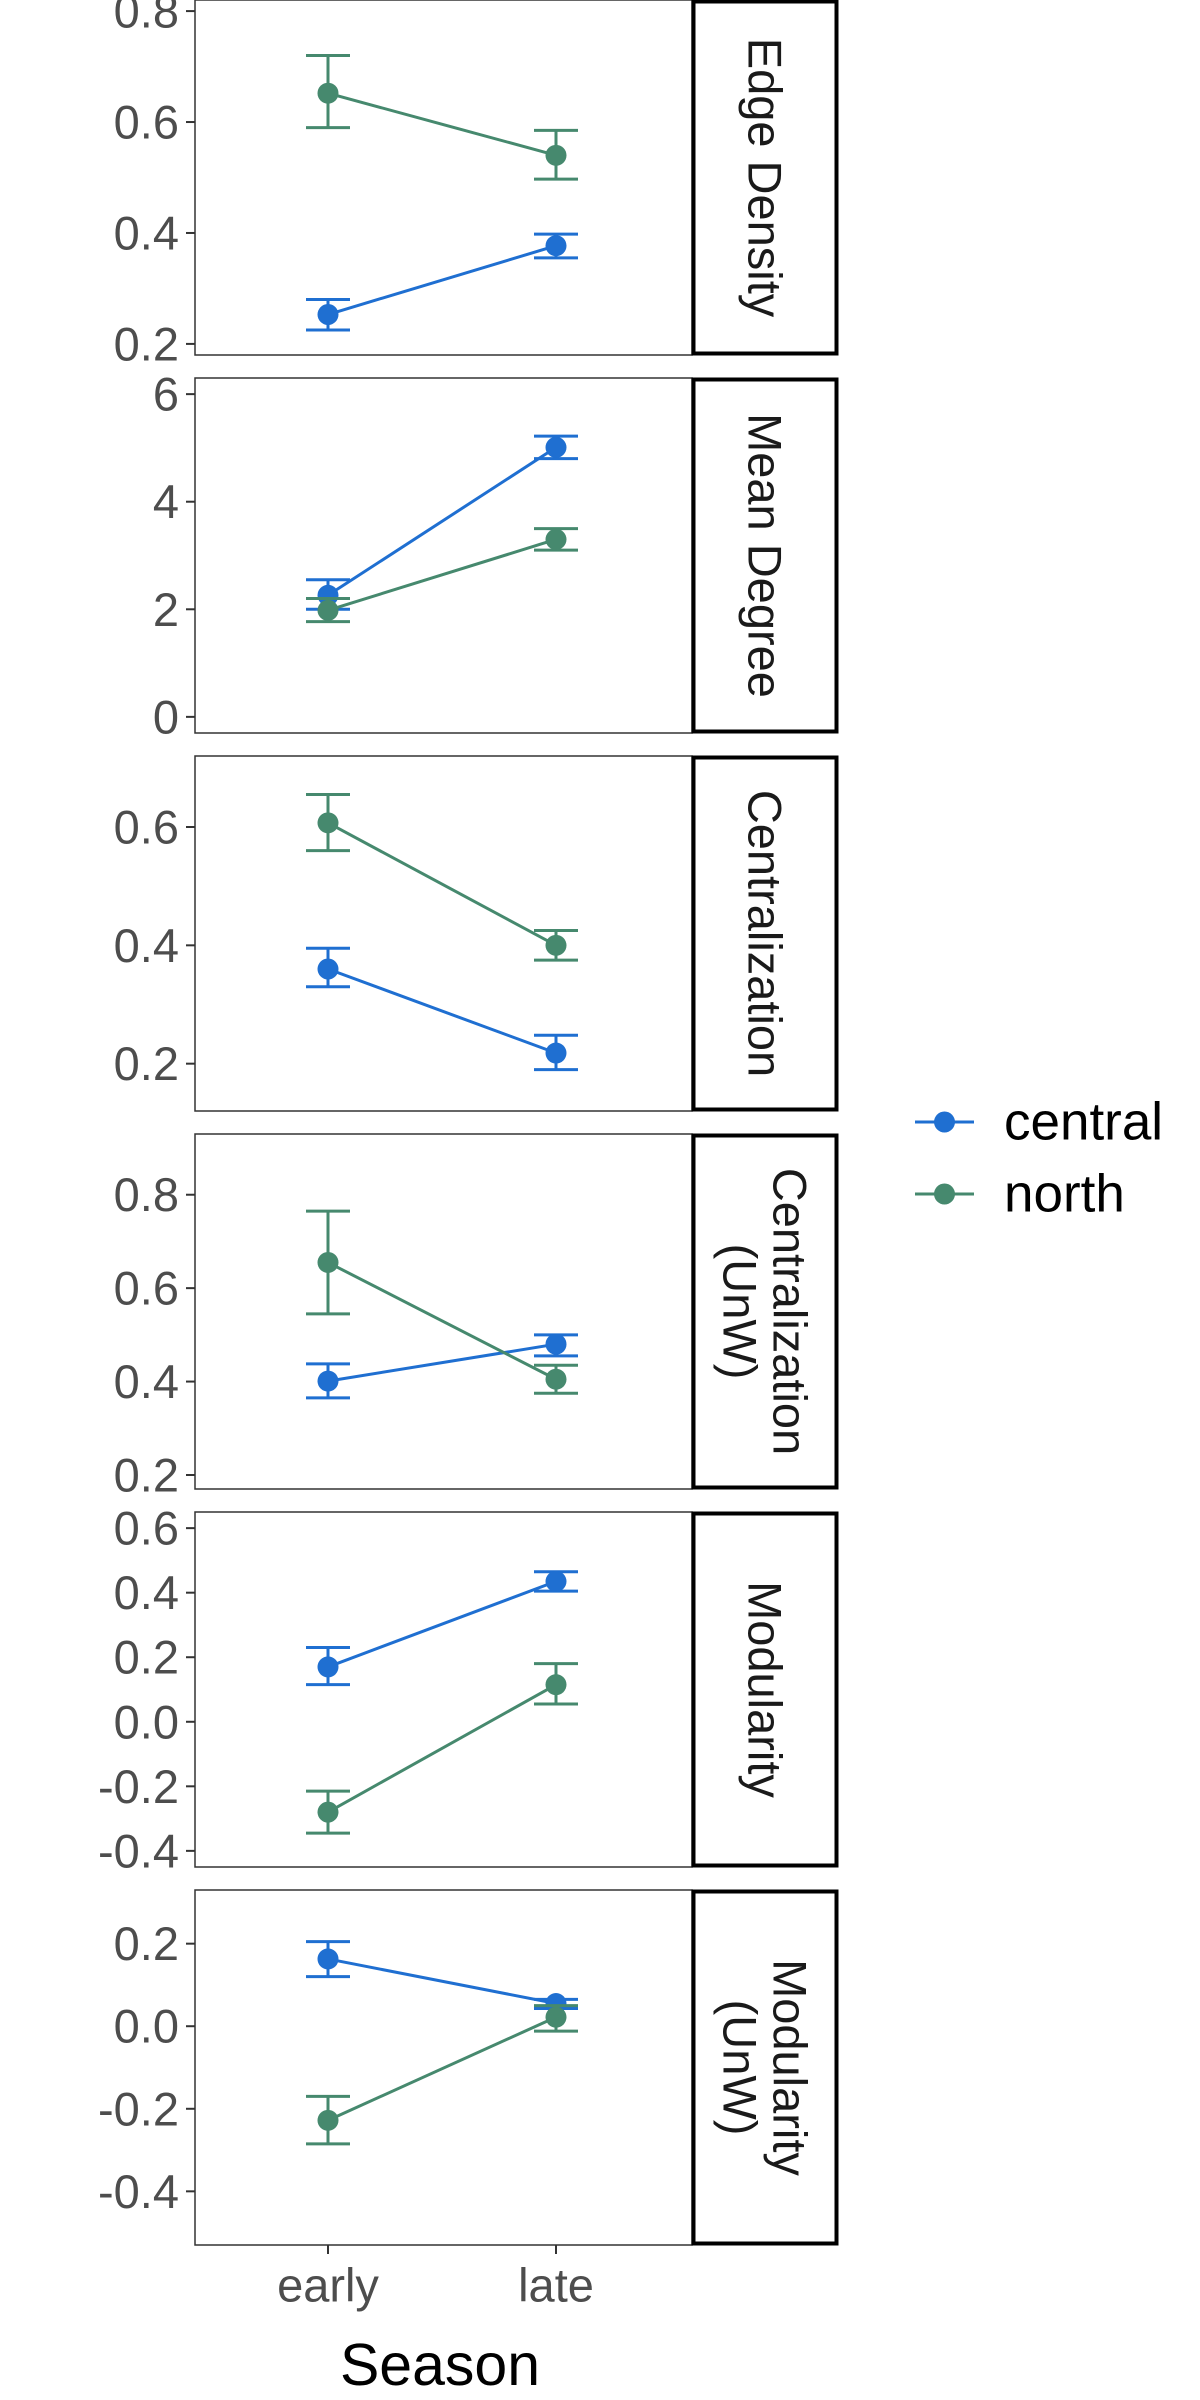 The height and width of the screenshot is (2400, 1200). Describe the element at coordinates (435, 2278) in the screenshot. I see `x-axis: early late` at that location.